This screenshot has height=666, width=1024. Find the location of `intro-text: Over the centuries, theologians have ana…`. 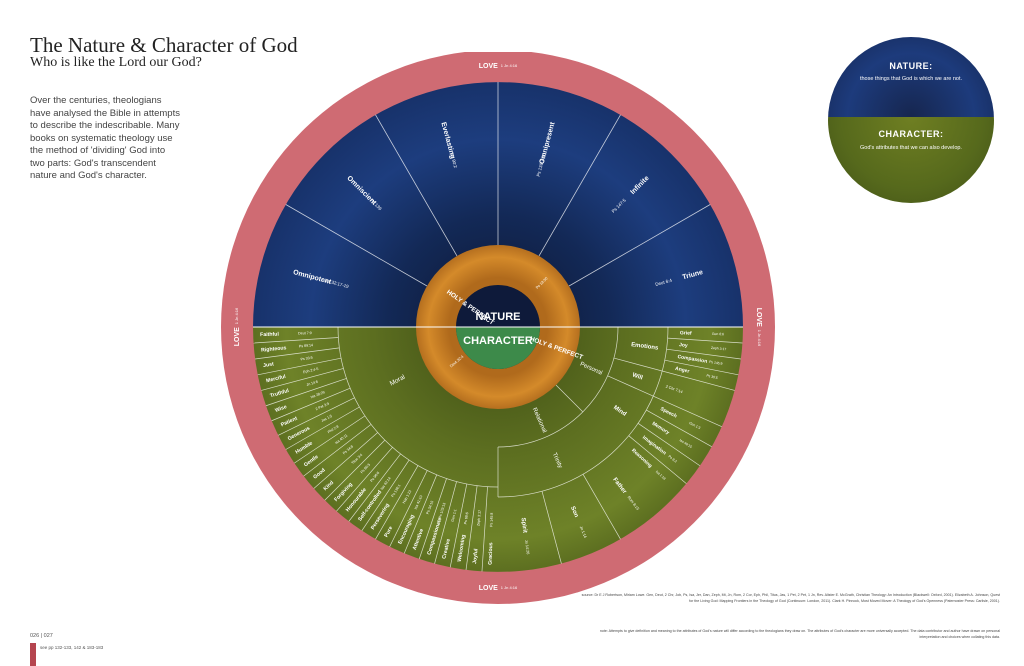

intro-text: Over the centuries, theologians have ana… is located at coordinates (105, 138).